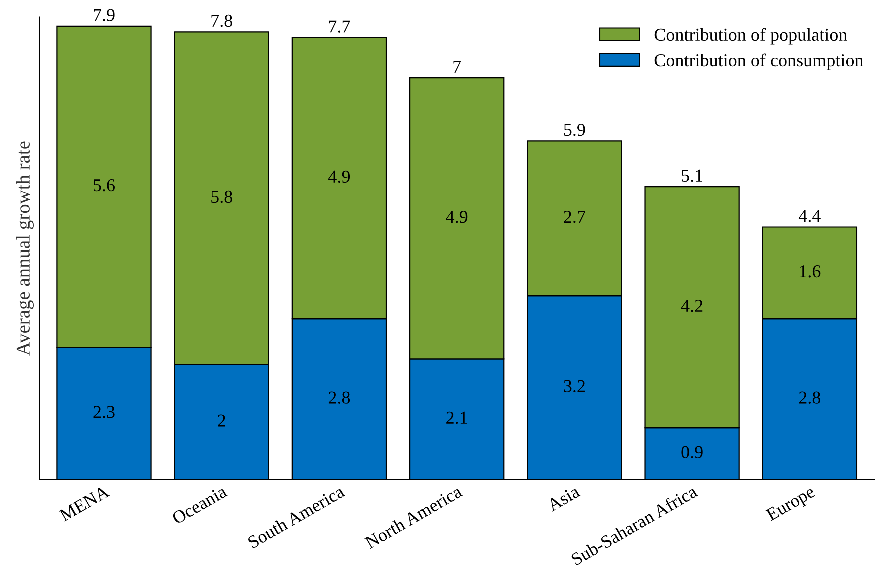 The image size is (879, 578). What do you see at coordinates (692, 452) in the screenshot?
I see `data-label: 0.9` at bounding box center [692, 452].